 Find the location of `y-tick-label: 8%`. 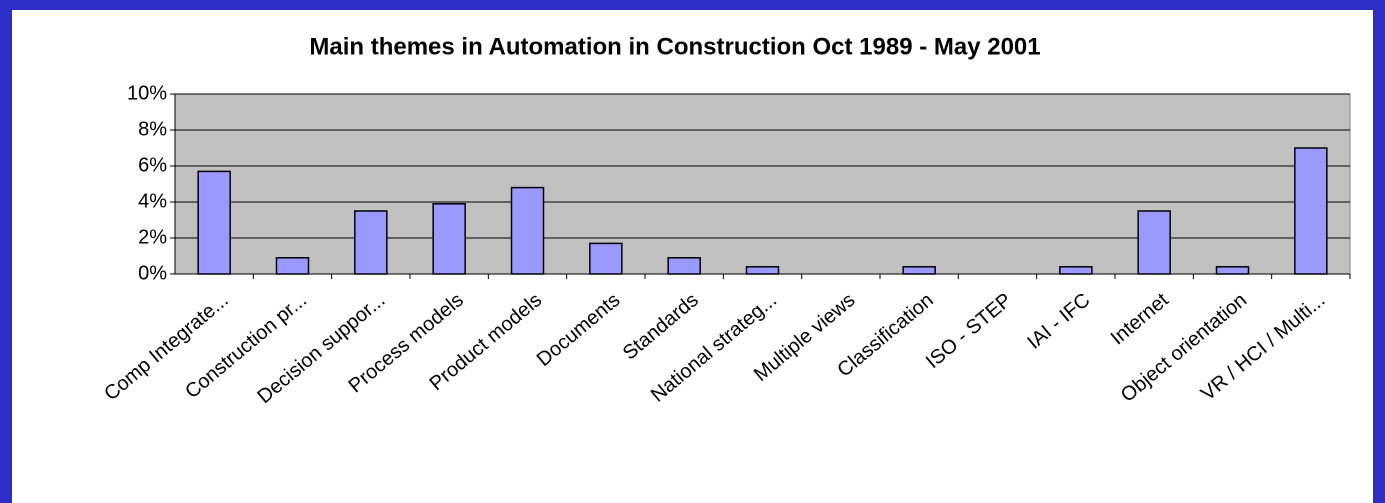

y-tick-label: 8% is located at coordinates (152, 129).